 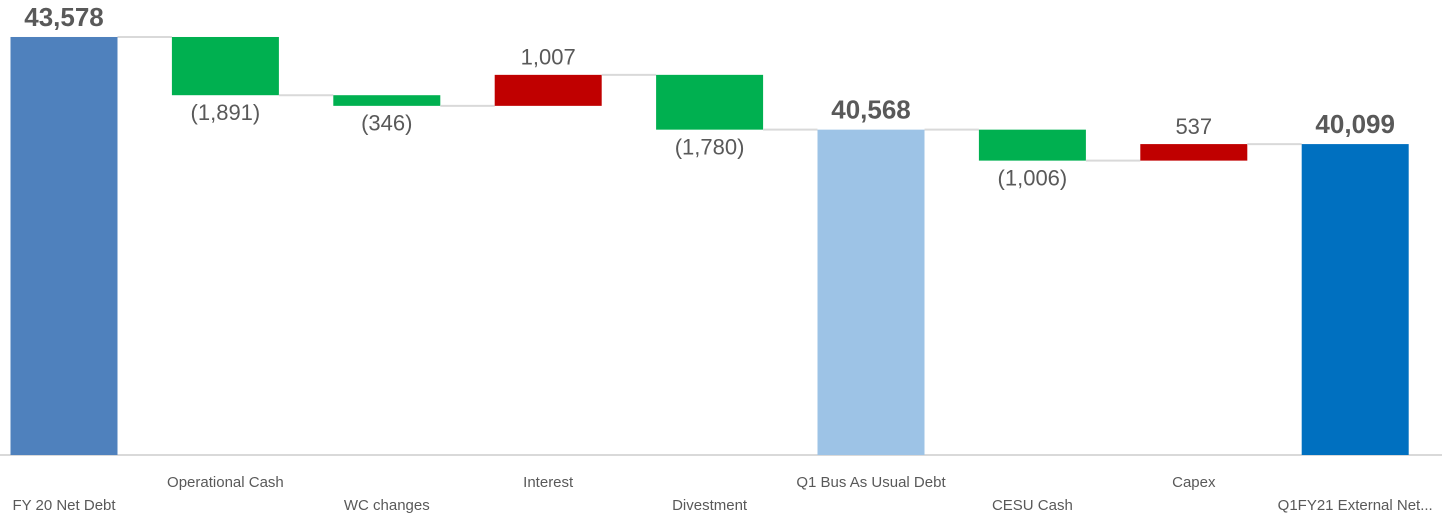 What do you see at coordinates (387, 505) in the screenshot?
I see `x-tick-label: WC changes` at bounding box center [387, 505].